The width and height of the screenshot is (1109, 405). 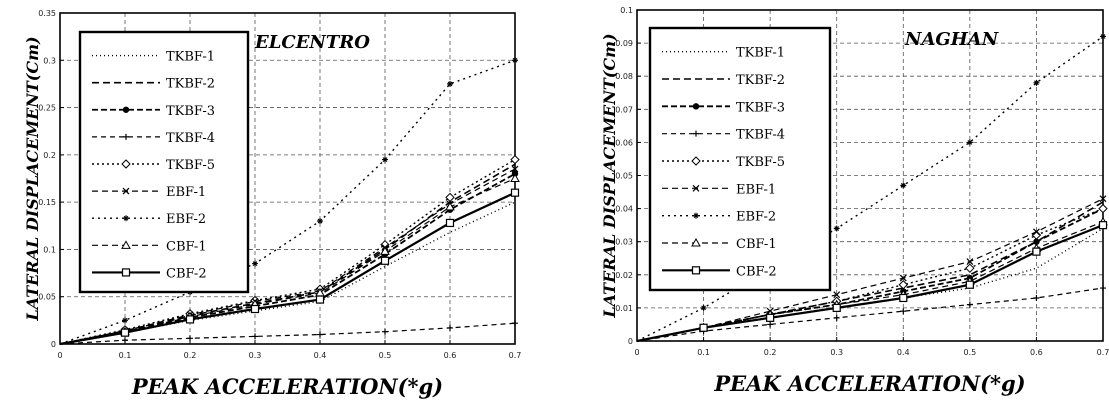 I want to click on y-tick-label: 0.02, so click(x=624, y=275).